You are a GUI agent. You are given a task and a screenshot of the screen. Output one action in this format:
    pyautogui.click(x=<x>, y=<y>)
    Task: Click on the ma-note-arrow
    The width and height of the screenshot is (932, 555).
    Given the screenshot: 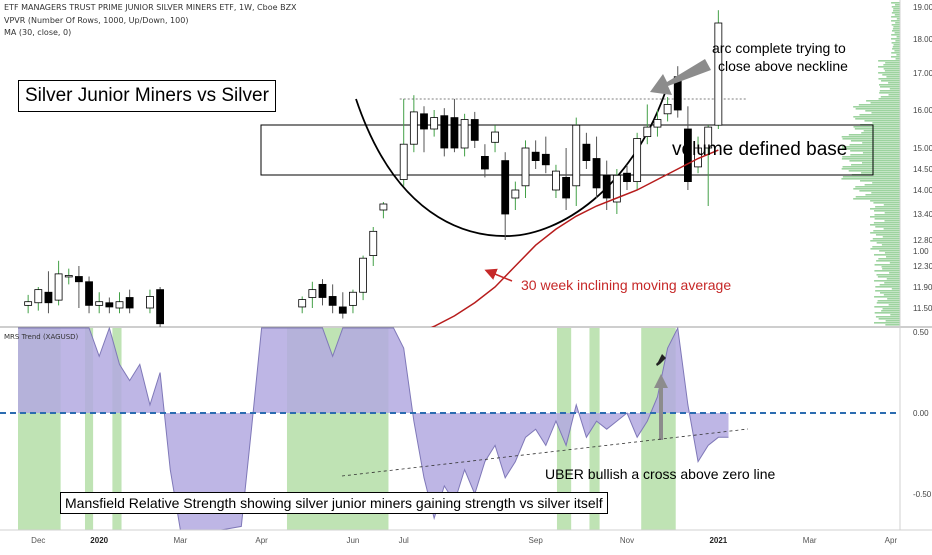 What is the action you would take?
    pyautogui.click(x=498, y=275)
    